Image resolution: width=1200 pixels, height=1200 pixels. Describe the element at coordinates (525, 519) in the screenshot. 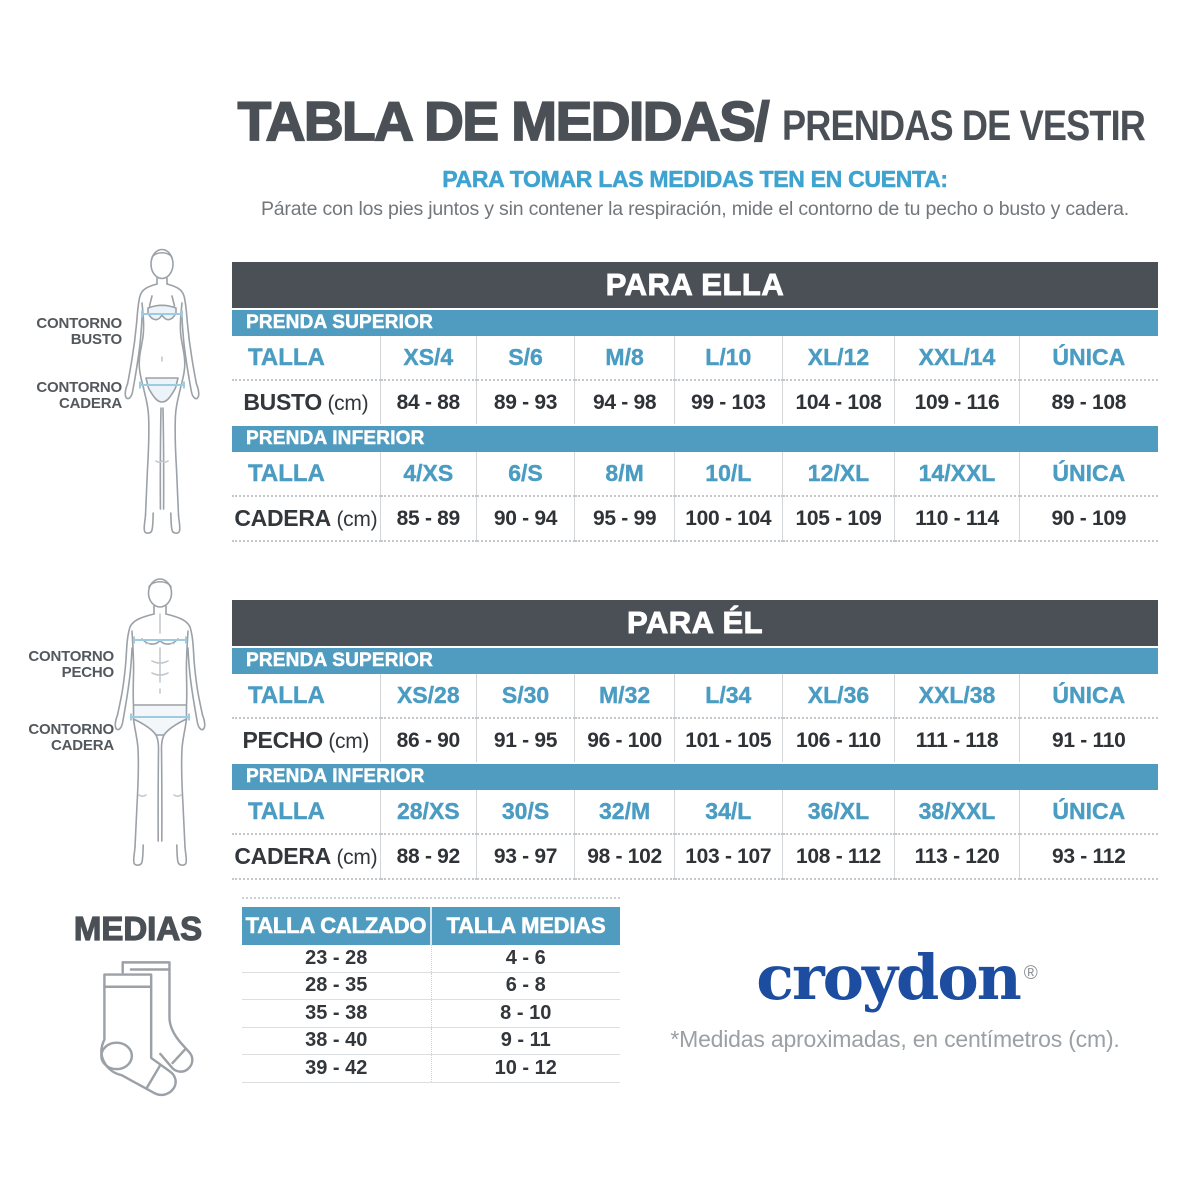

I see `measure-value-cell: 90 - 94` at that location.